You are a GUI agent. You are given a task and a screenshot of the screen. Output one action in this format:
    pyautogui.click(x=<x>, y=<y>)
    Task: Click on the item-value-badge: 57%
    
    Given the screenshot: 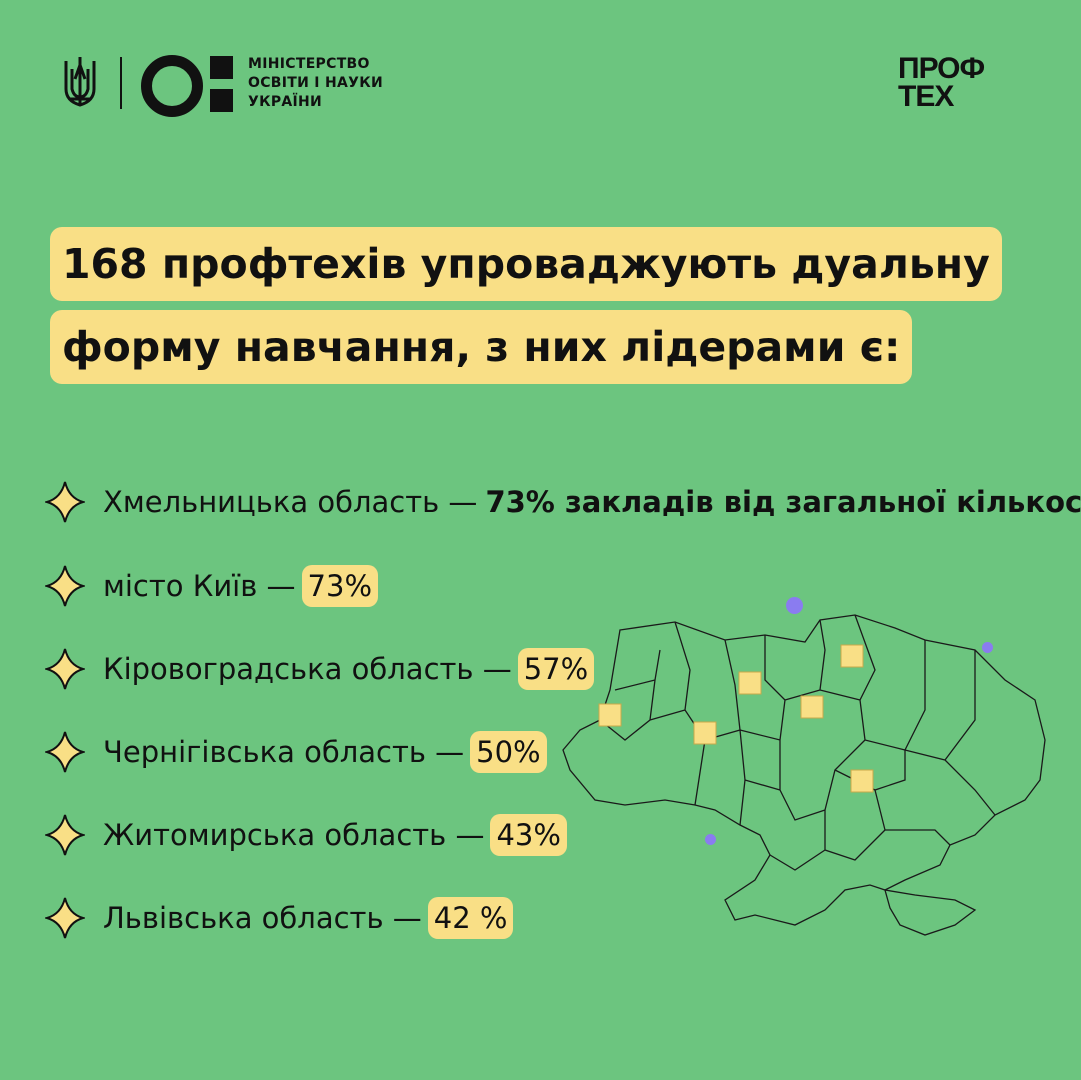 What is the action you would take?
    pyautogui.click(x=556, y=669)
    